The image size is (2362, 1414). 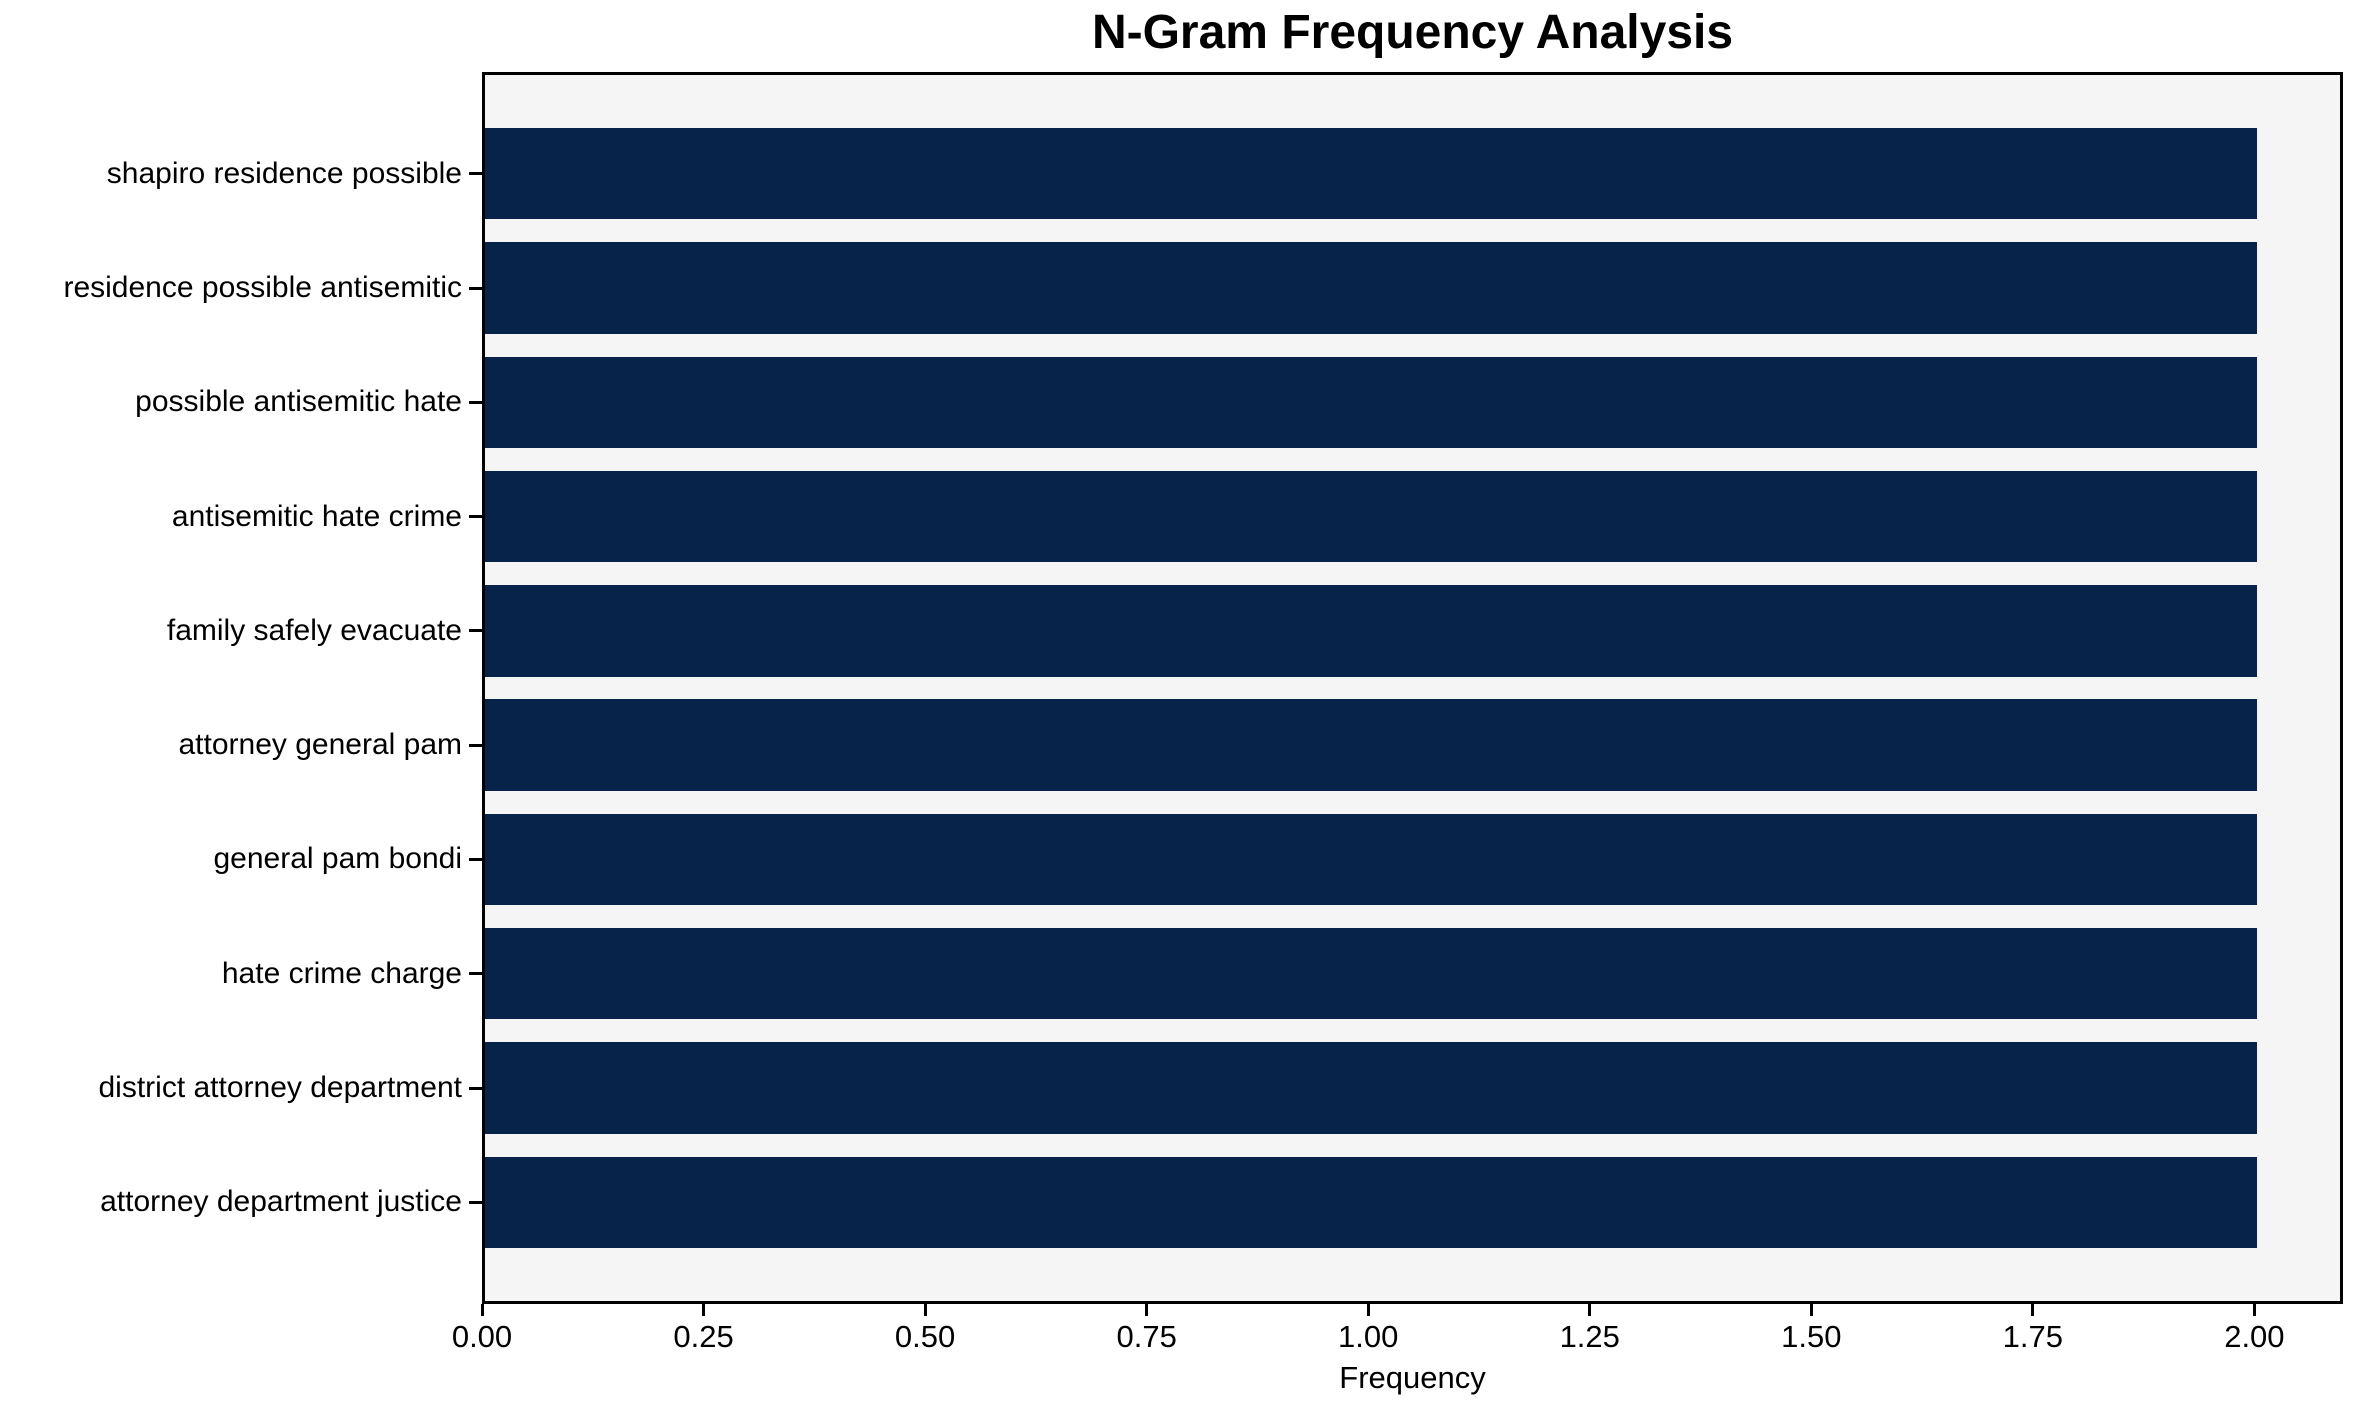 What do you see at coordinates (320, 745) in the screenshot?
I see `y-tick-label: attorney general pam` at bounding box center [320, 745].